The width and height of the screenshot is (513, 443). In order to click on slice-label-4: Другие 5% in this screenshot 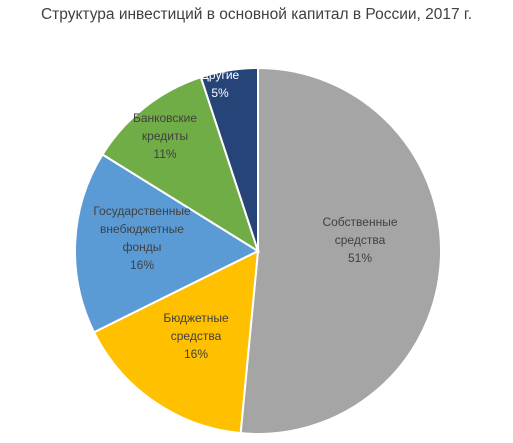, I will do `click(220, 84)`.